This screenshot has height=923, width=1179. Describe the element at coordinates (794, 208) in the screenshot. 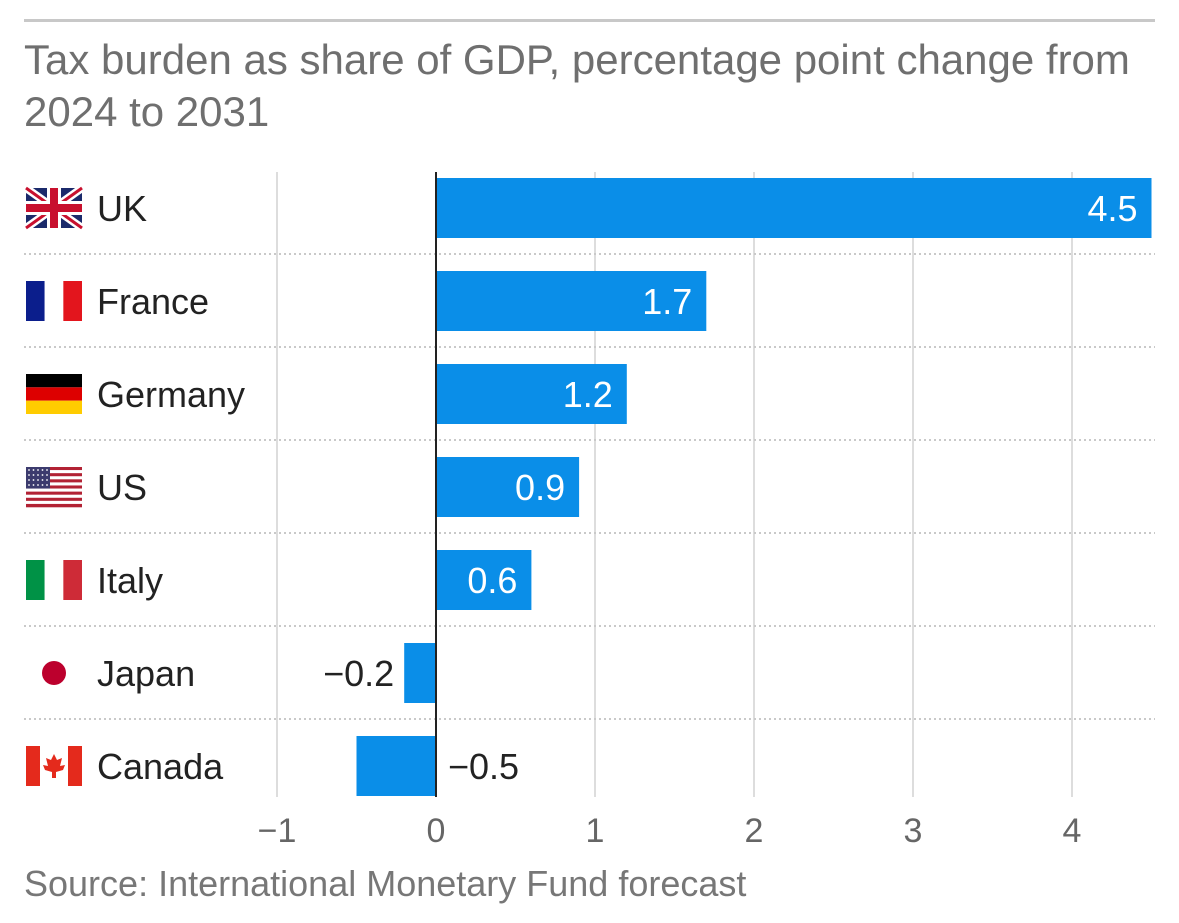

I see `bar-uk` at that location.